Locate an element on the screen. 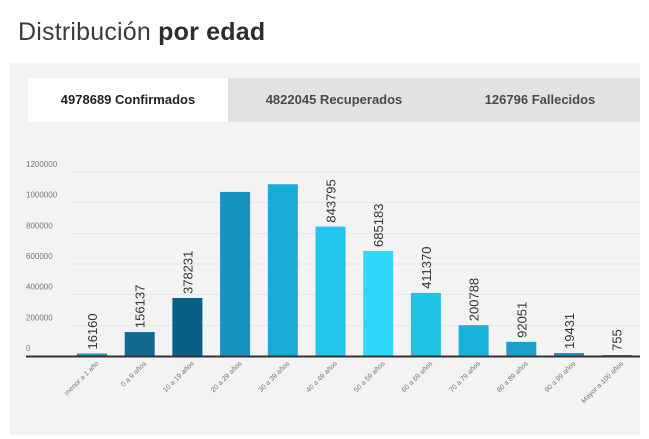 This screenshot has width=649, height=439. category-label: 40 a 49 años is located at coordinates (322, 377).